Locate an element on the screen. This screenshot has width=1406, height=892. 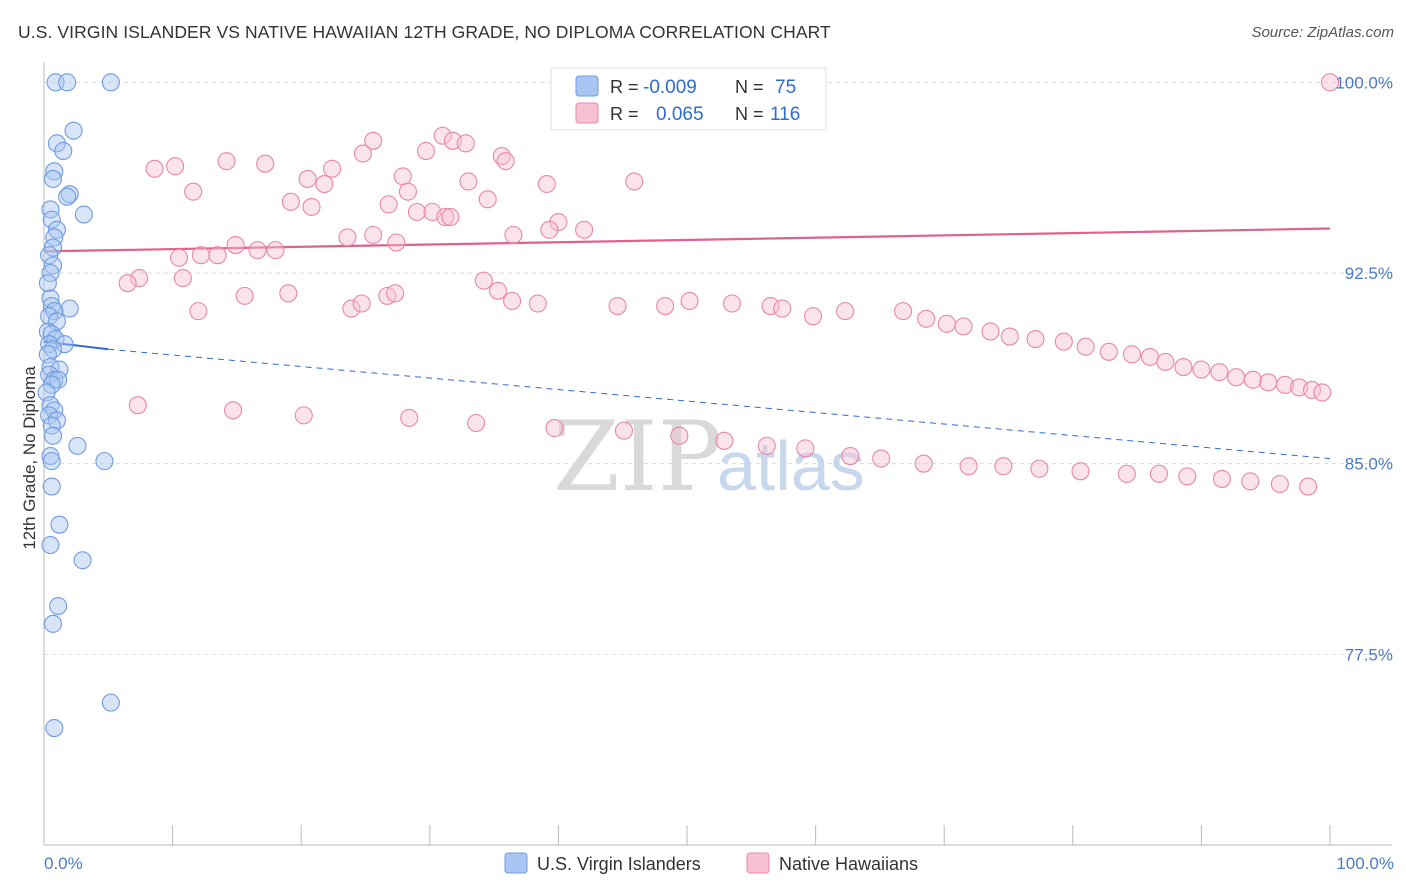
y-tick-label: 77.5% is located at coordinates (1369, 654).